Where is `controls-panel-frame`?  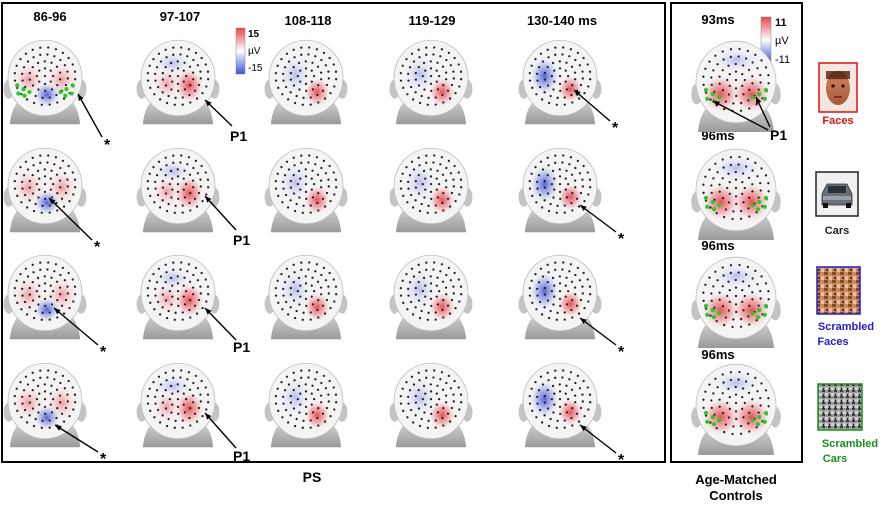
controls-panel-frame is located at coordinates (736, 232).